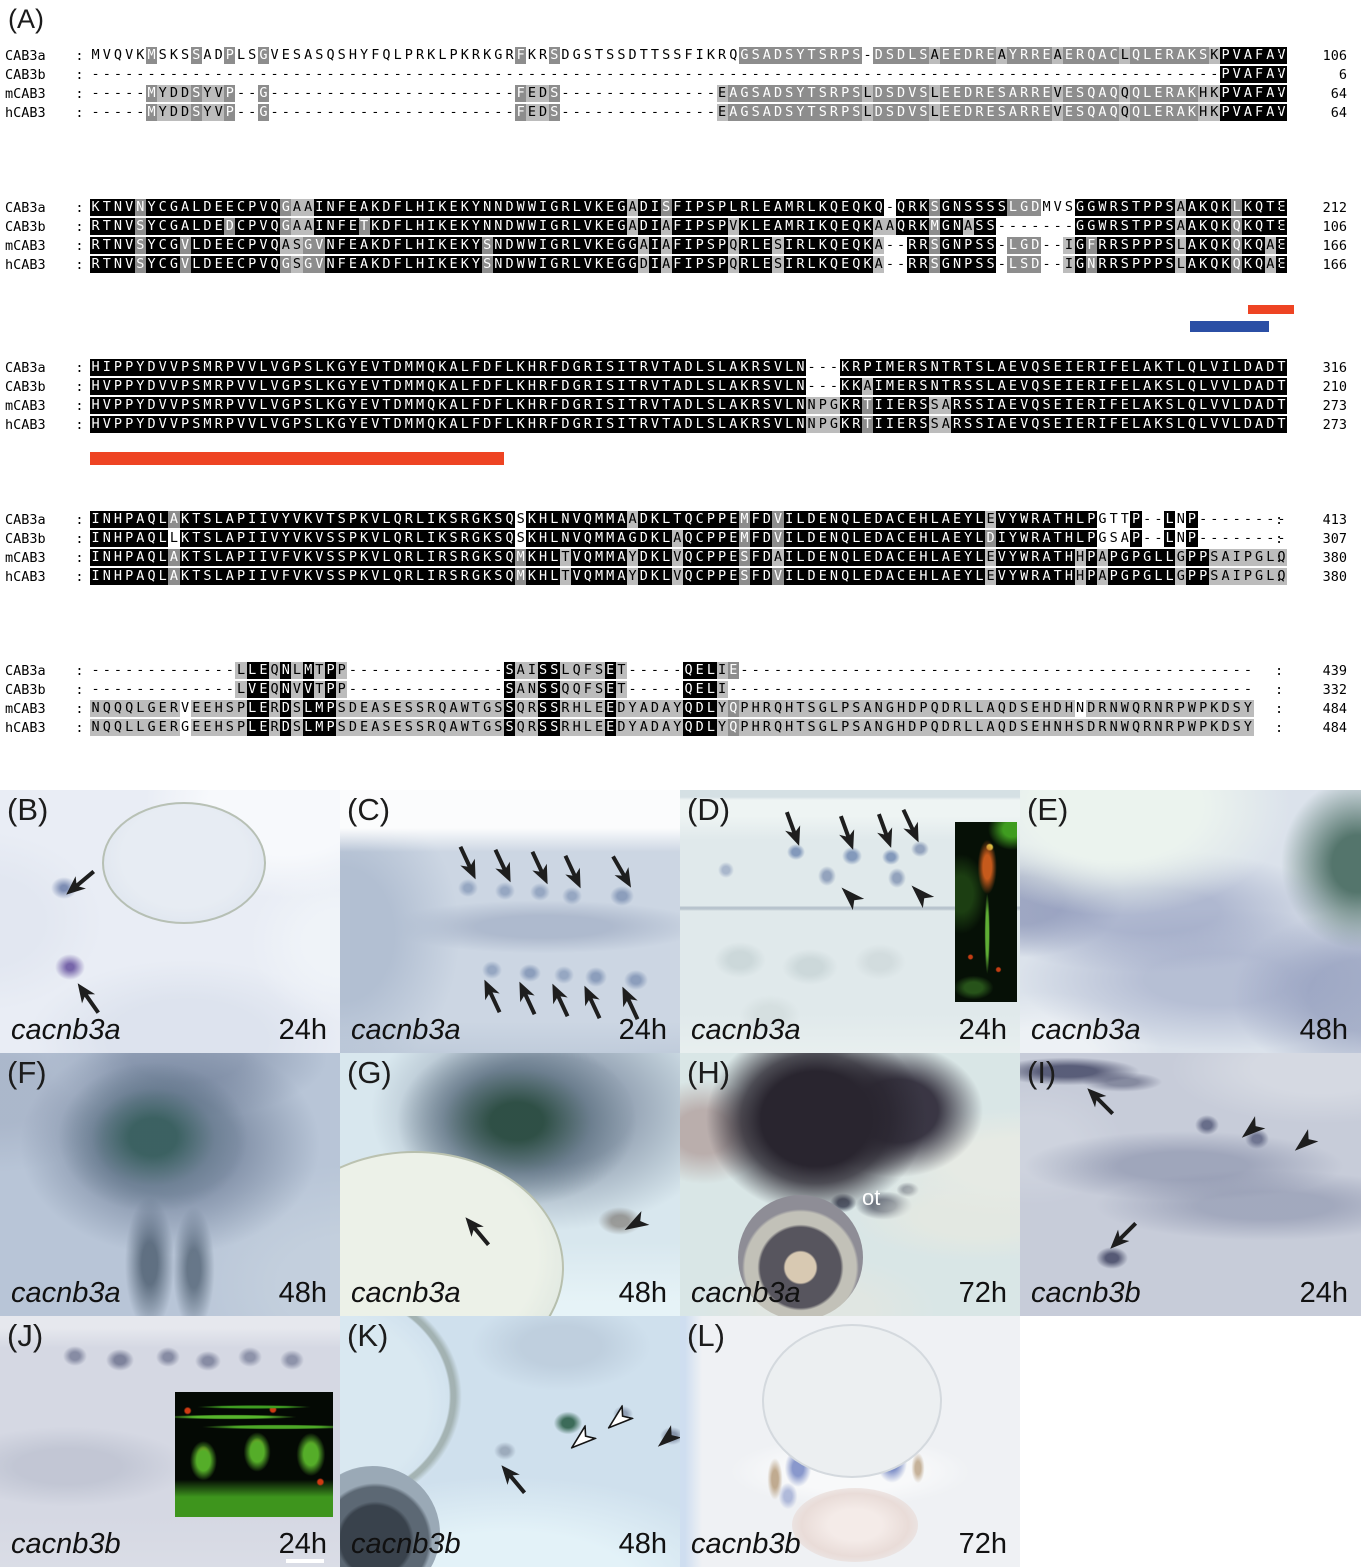  I want to click on panel-letter: (L), so click(706, 1335).